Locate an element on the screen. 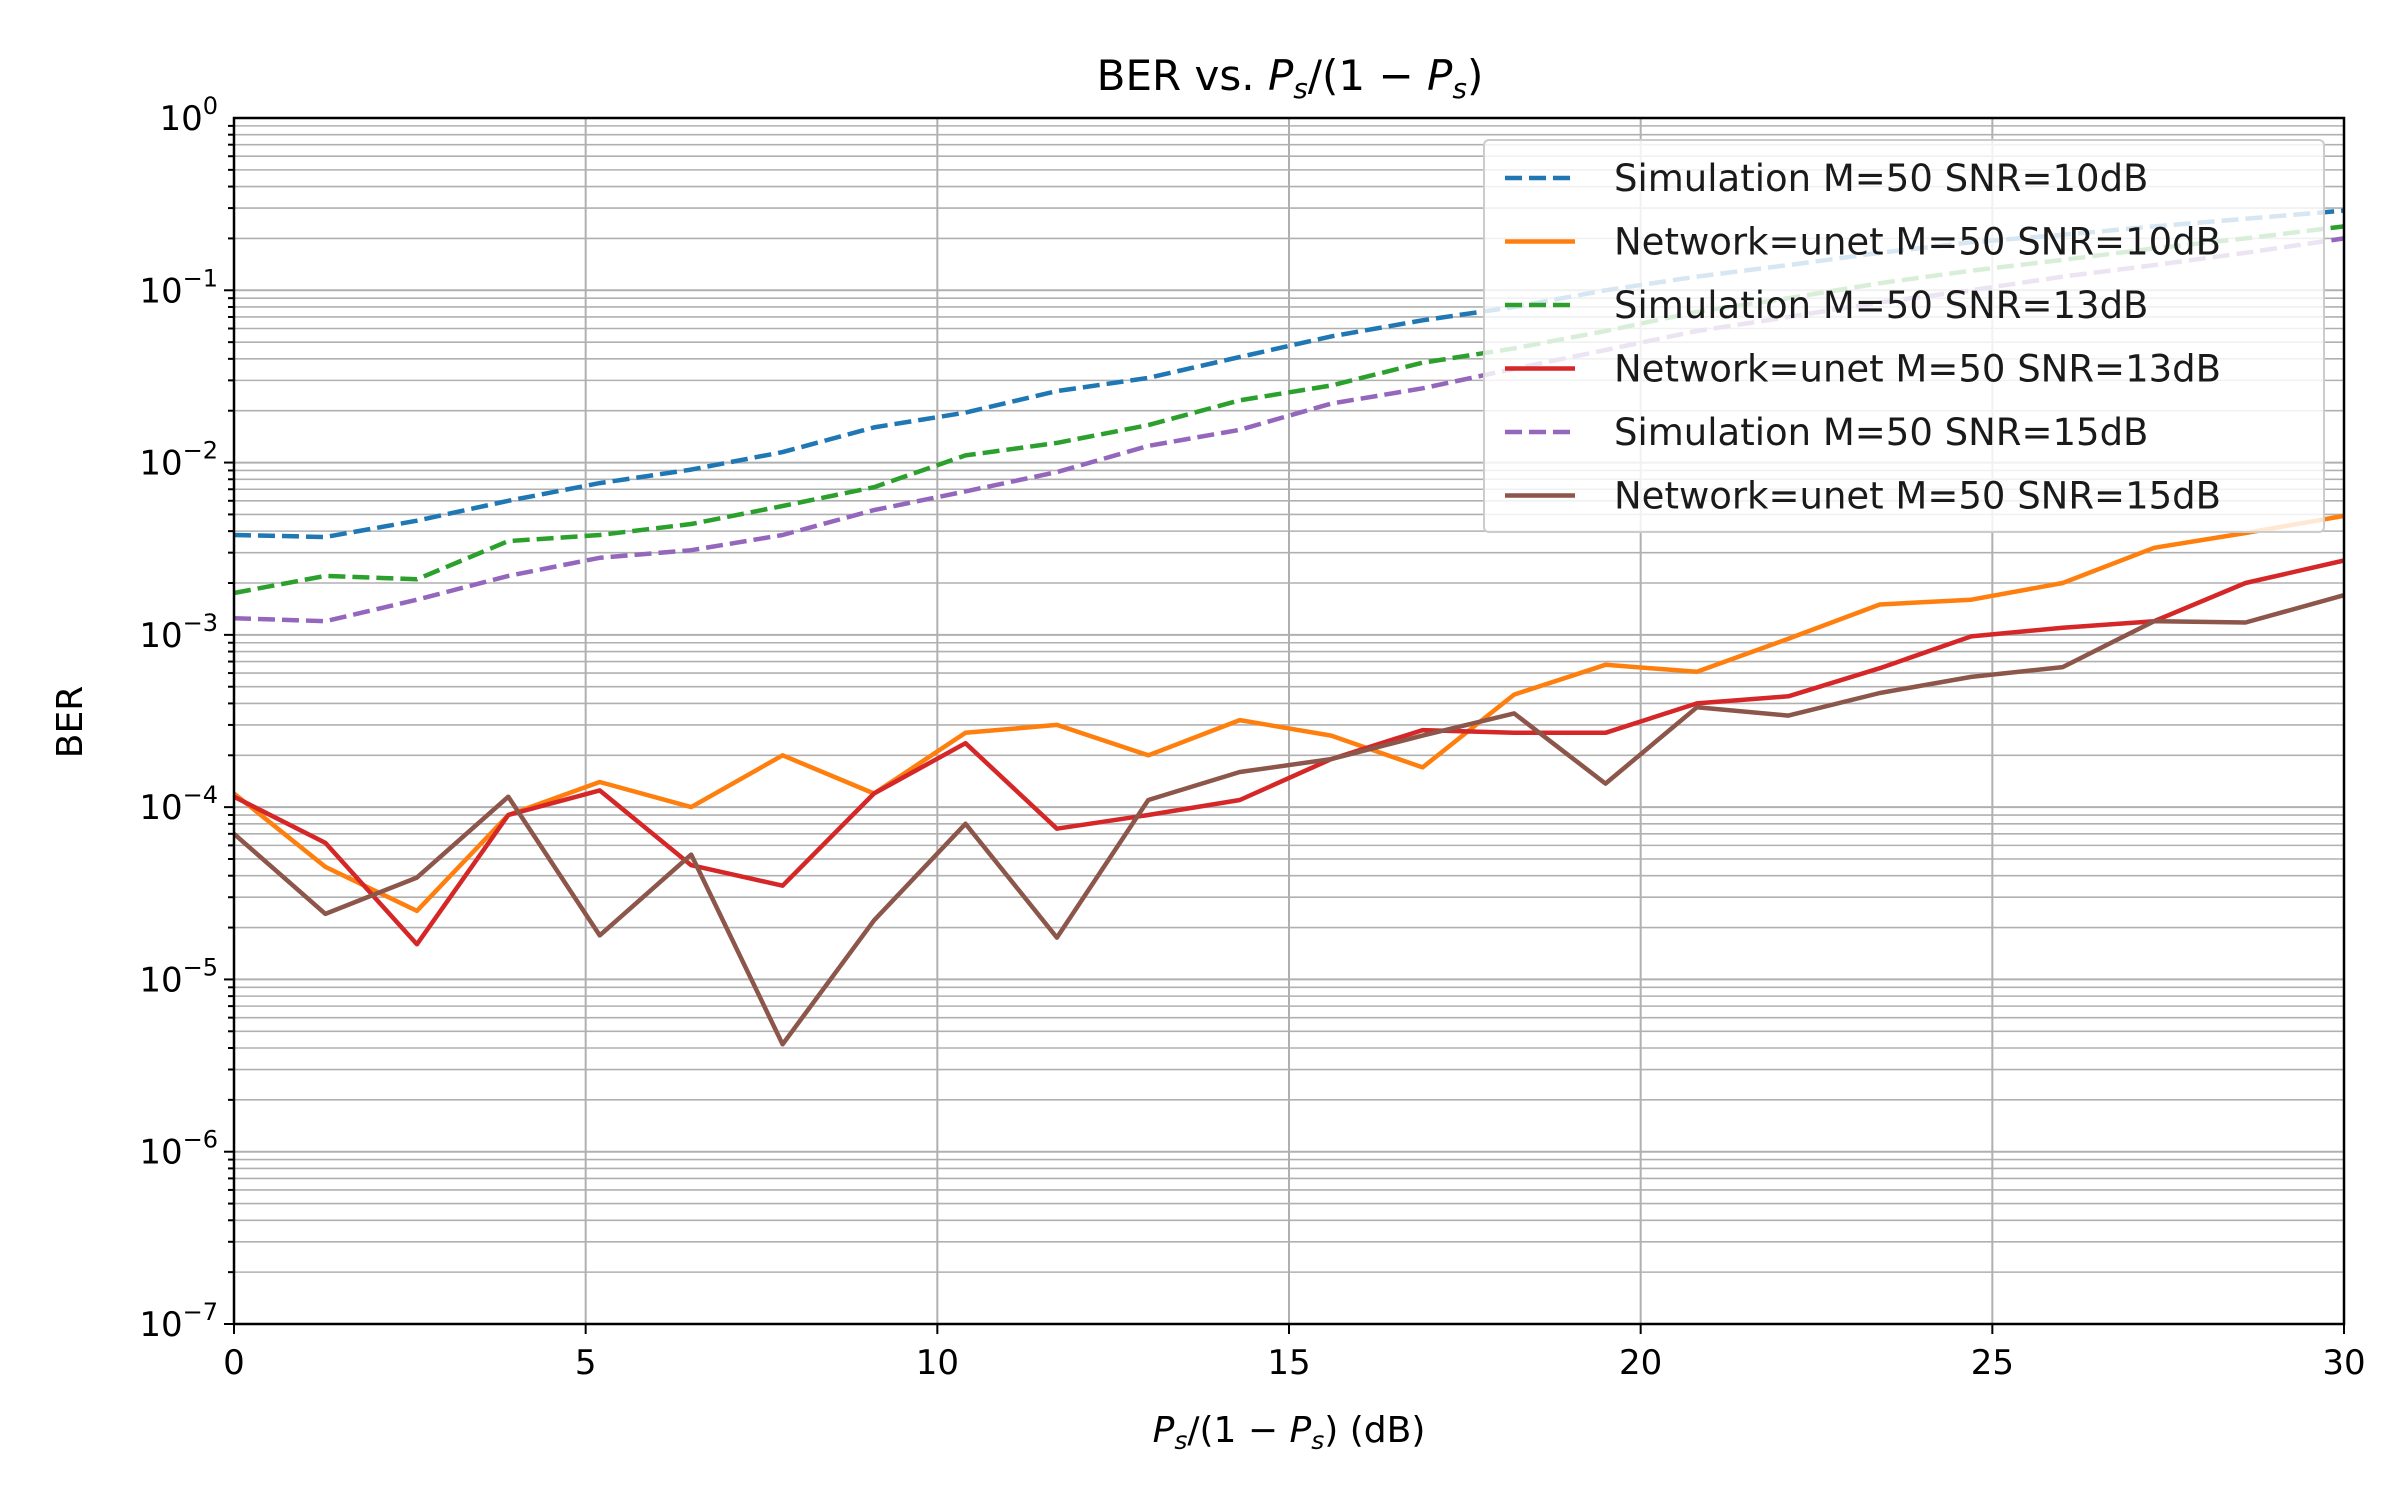 This screenshot has height=1500, width=2400. y-tick-label: 10⁻² is located at coordinates (178, 460).